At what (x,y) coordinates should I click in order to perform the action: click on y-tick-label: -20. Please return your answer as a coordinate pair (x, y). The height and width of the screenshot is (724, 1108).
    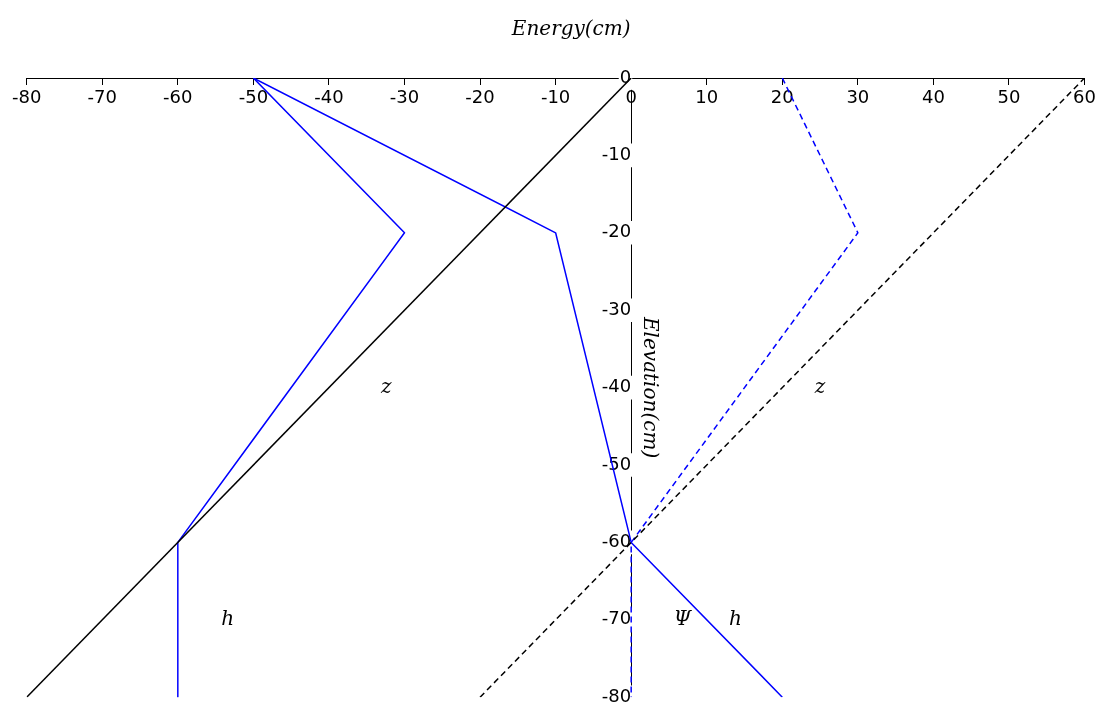
    Looking at the image, I should click on (616, 231).